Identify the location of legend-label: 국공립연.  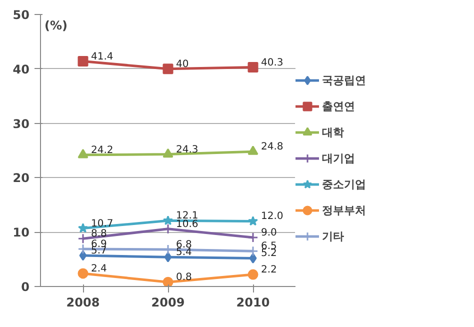
(344, 80).